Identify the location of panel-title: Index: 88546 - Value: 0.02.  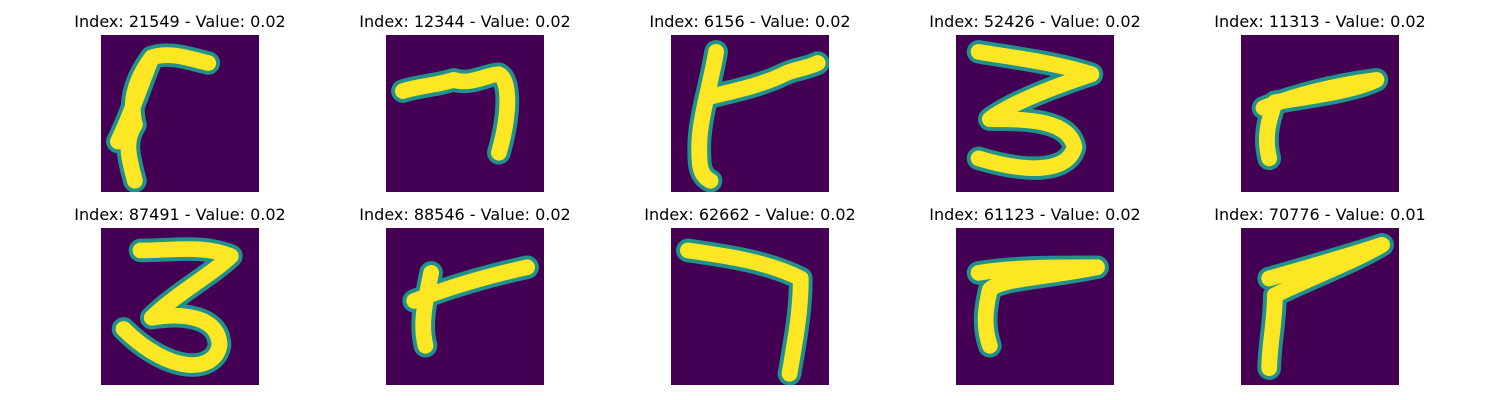
(465, 214).